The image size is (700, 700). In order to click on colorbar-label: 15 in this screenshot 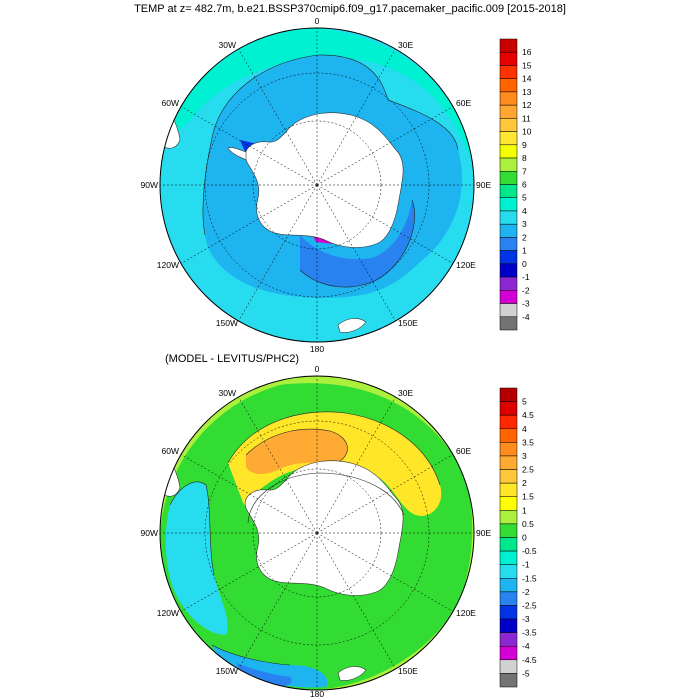, I will do `click(527, 65)`.